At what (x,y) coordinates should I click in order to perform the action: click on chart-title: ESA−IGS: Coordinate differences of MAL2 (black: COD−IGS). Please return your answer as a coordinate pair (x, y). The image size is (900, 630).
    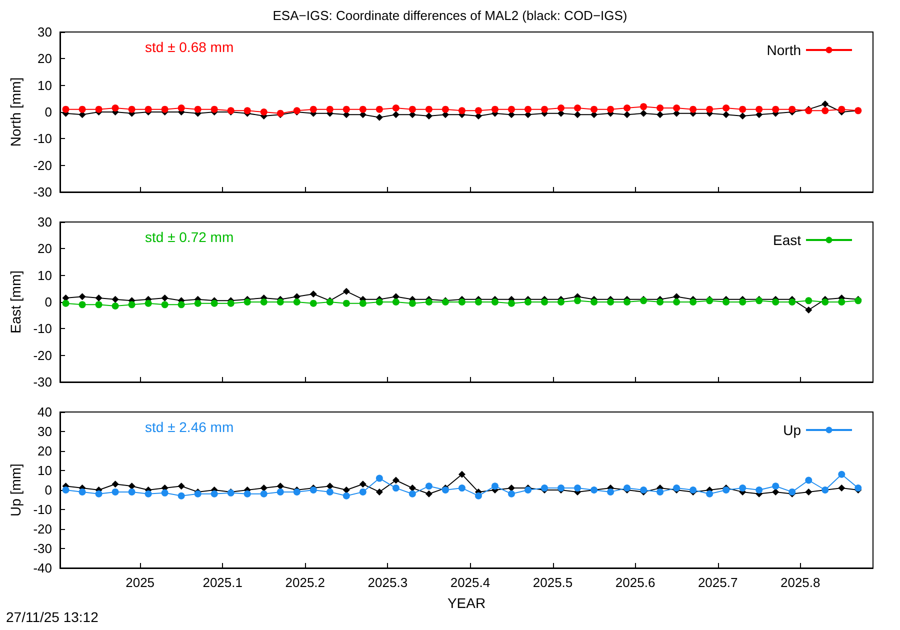
    Looking at the image, I should click on (450, 15).